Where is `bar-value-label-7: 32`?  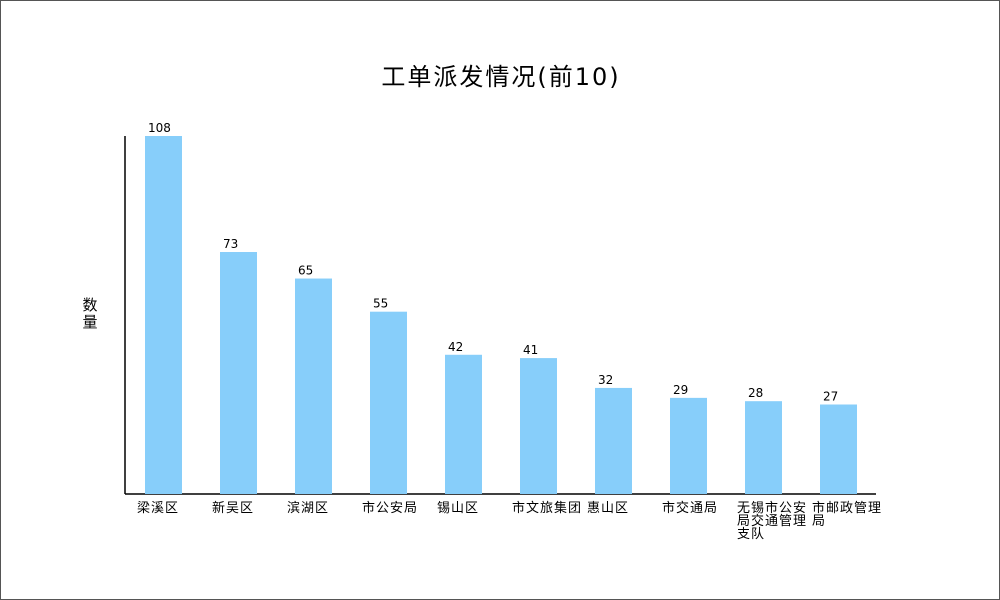
bar-value-label-7: 32 is located at coordinates (605, 380).